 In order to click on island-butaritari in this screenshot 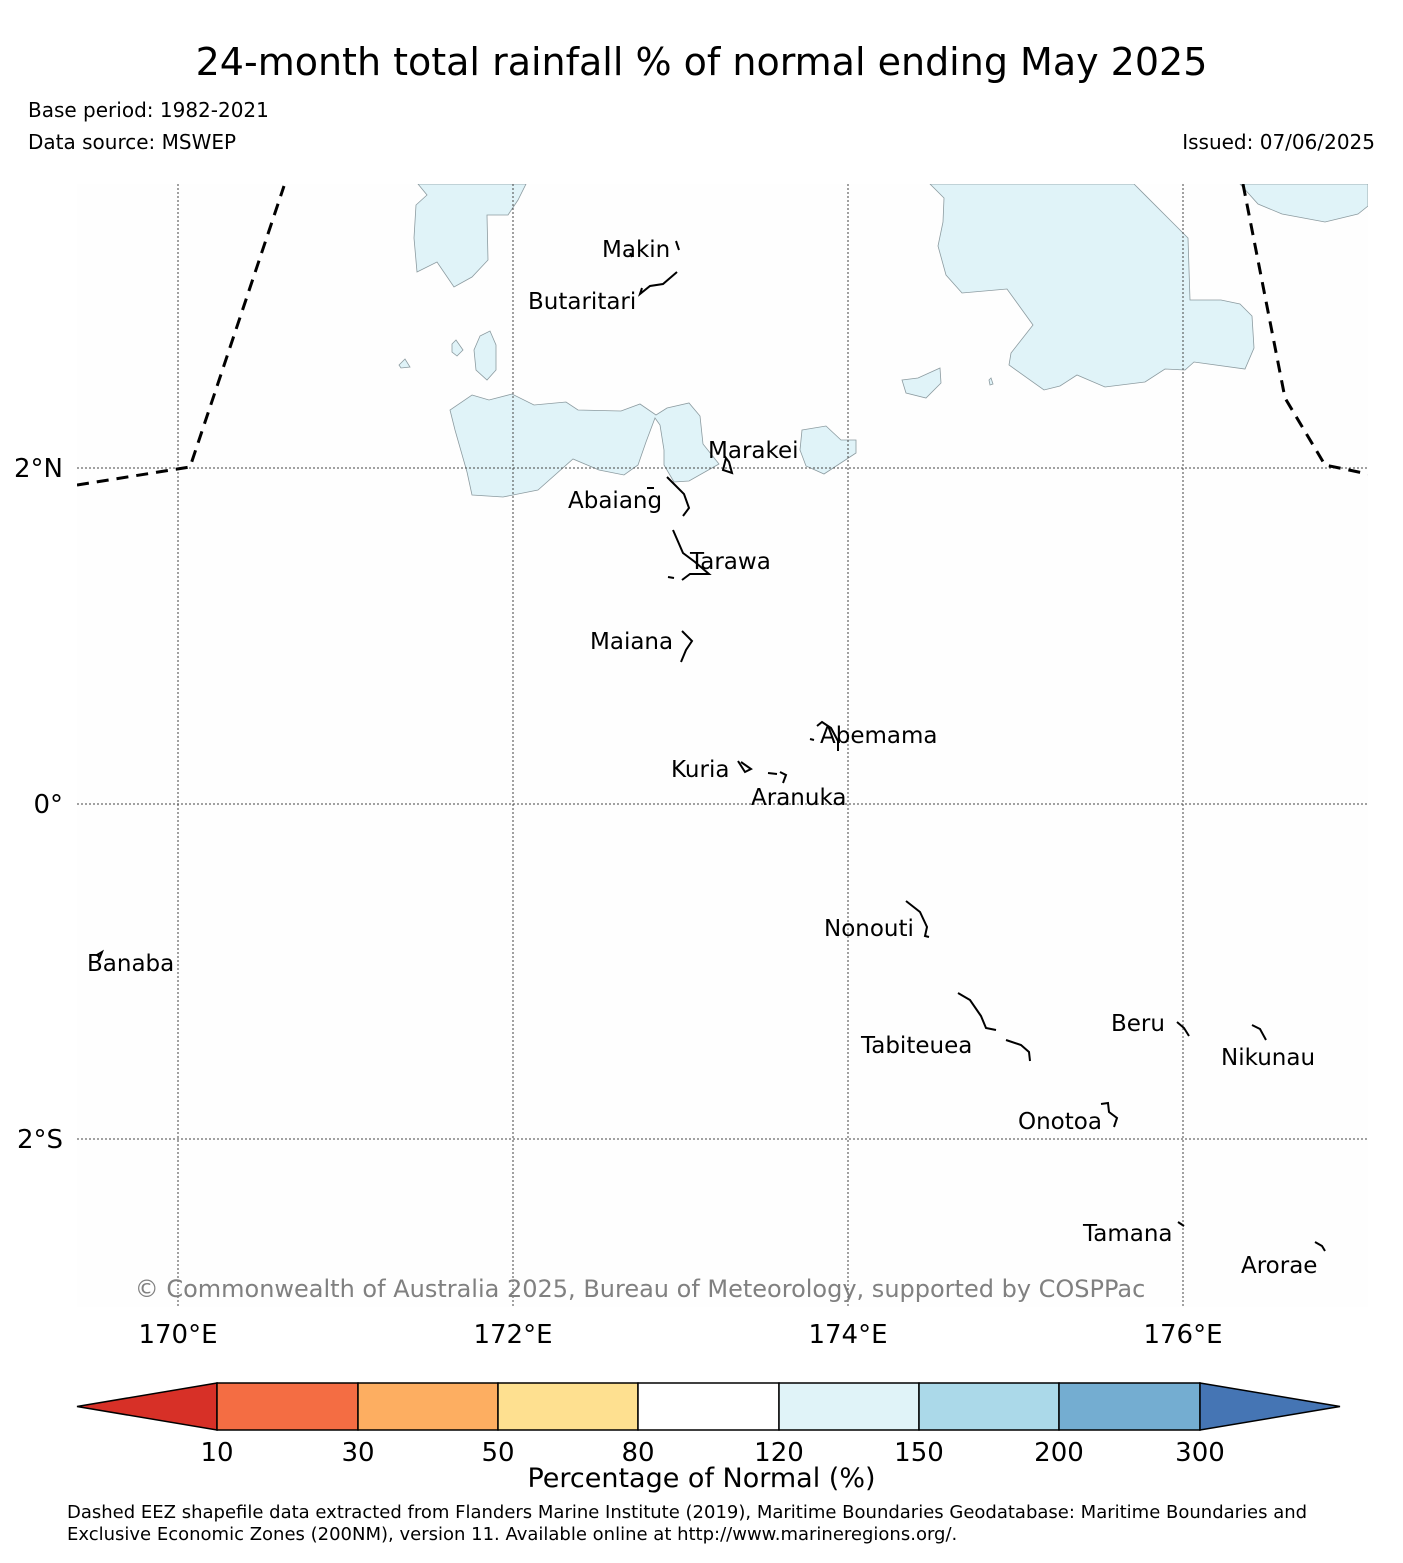, I will do `click(657, 284)`.